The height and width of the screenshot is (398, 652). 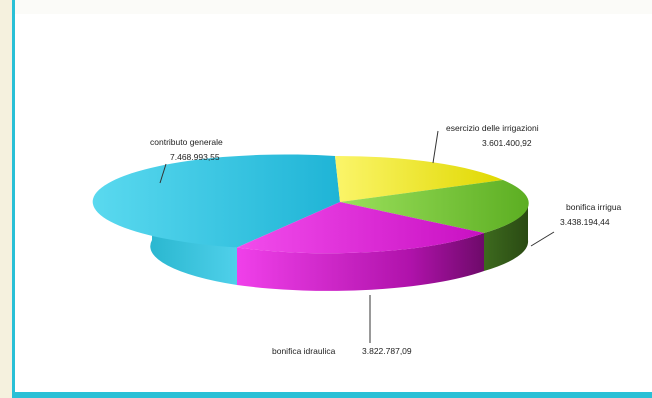 I want to click on pie-side-contributo-generale, so click(x=193, y=243).